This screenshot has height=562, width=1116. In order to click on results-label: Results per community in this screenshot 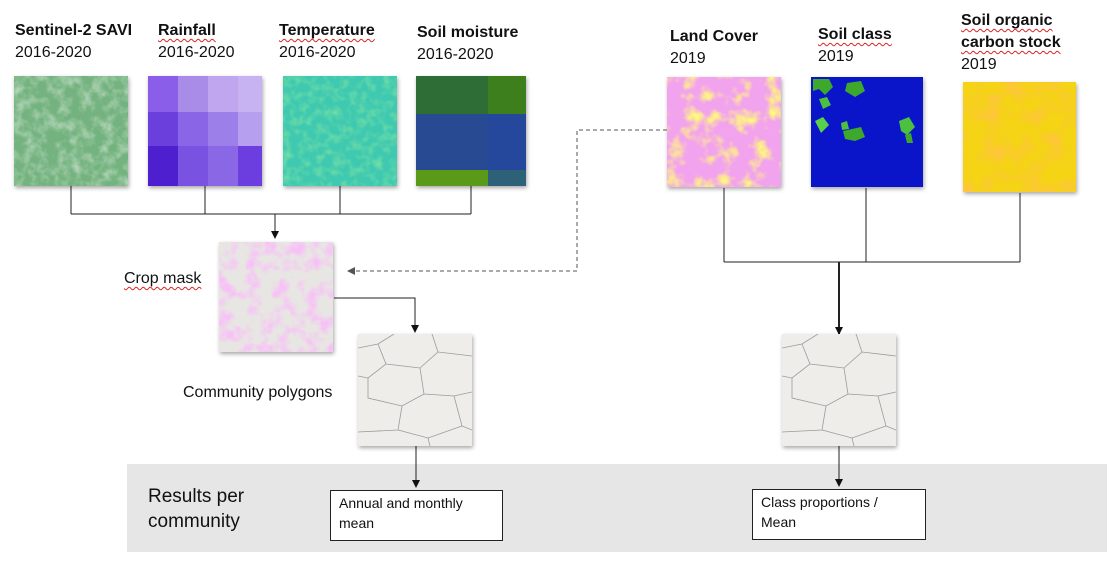, I will do `click(196, 509)`.